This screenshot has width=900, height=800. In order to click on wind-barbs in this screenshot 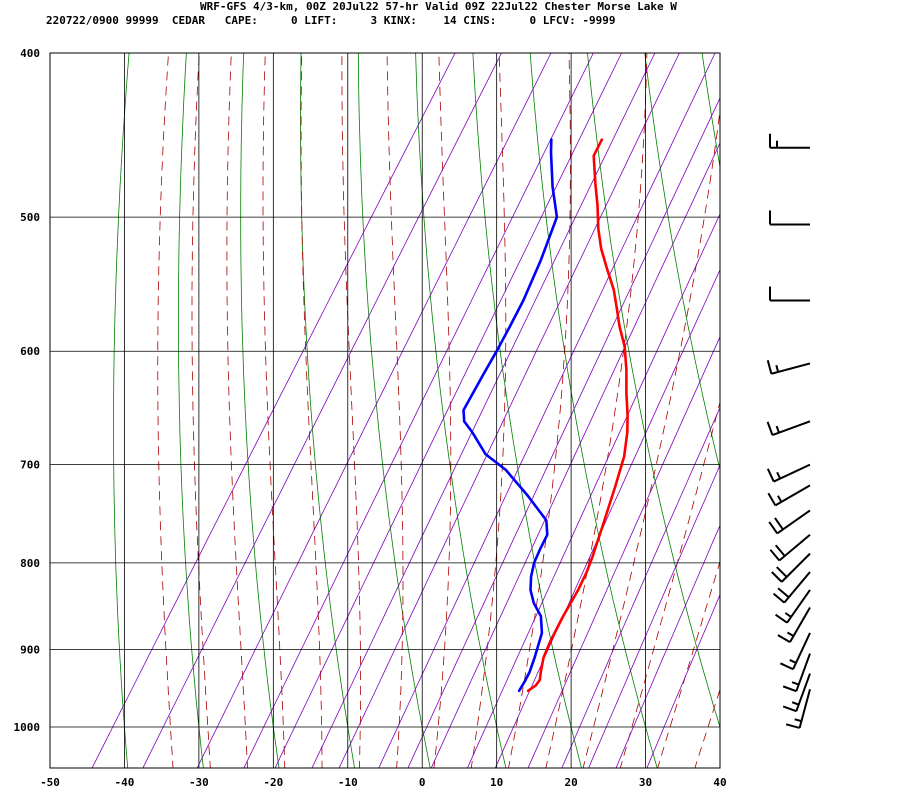, I will do `click(788, 431)`.